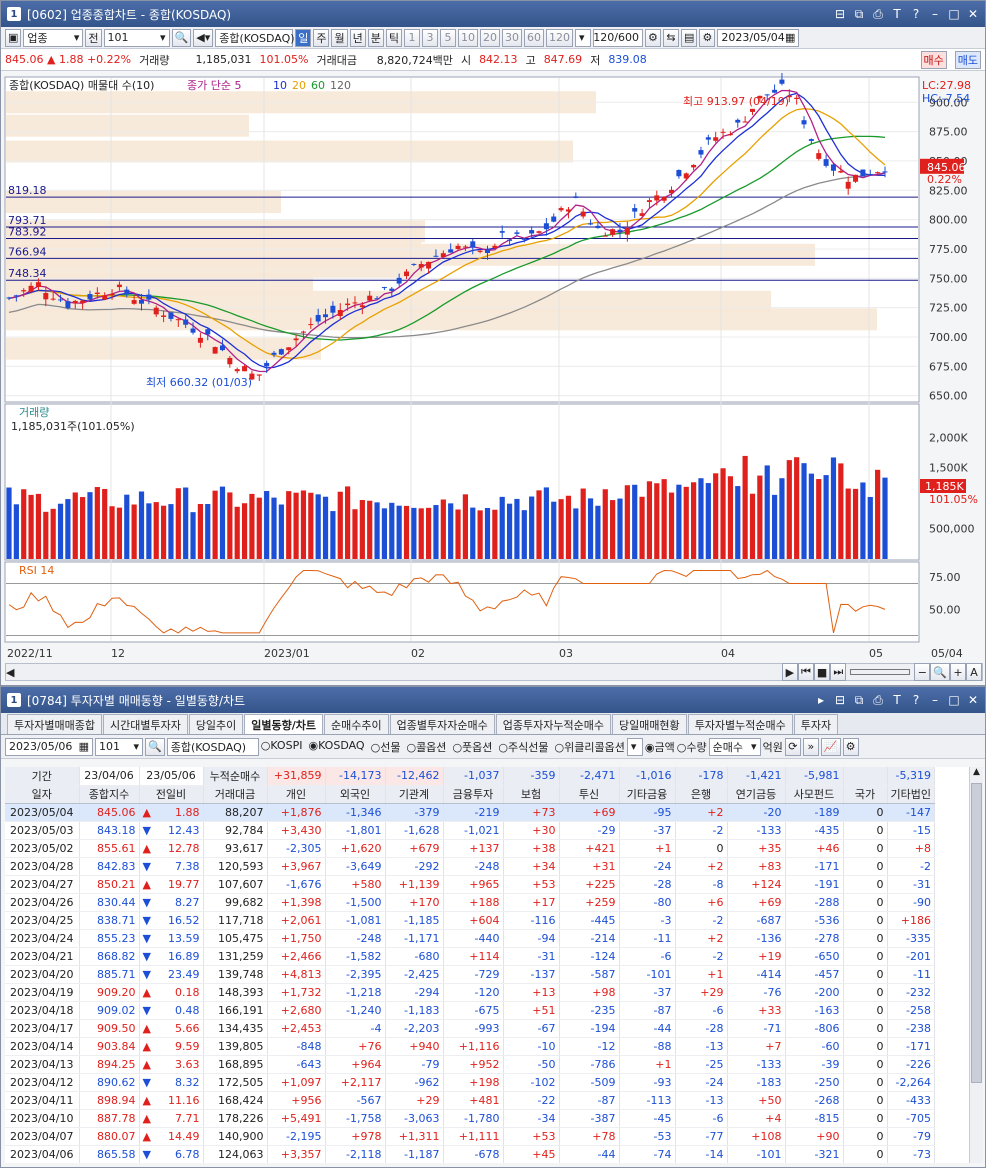 Image resolution: width=986 pixels, height=1168 pixels. I want to click on column-header: 연기금등, so click(756, 794).